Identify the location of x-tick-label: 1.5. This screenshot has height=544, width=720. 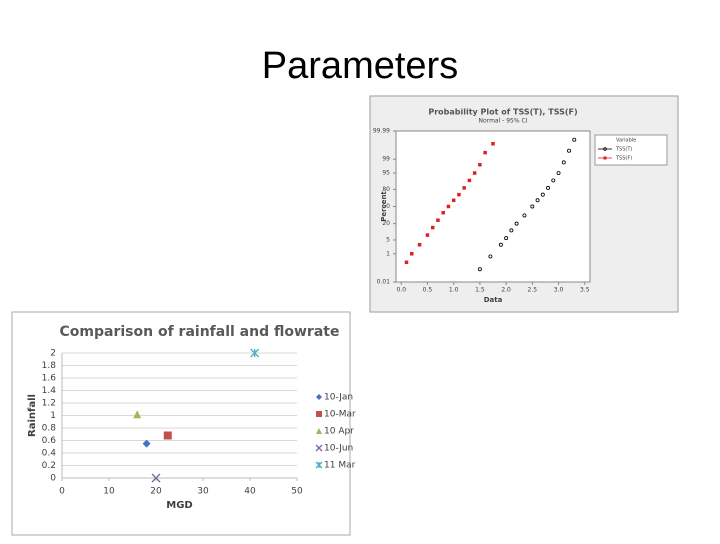
(480, 290).